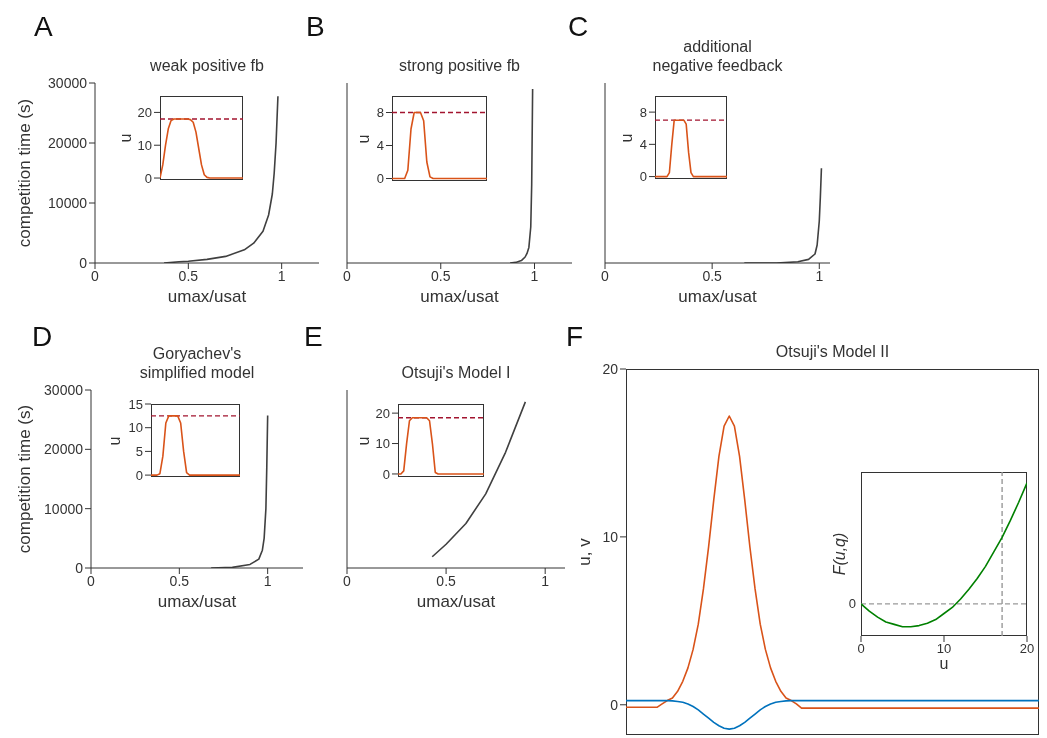 Image resolution: width=1047 pixels, height=738 pixels. Describe the element at coordinates (313, 336) in the screenshot. I see `text: E` at that location.